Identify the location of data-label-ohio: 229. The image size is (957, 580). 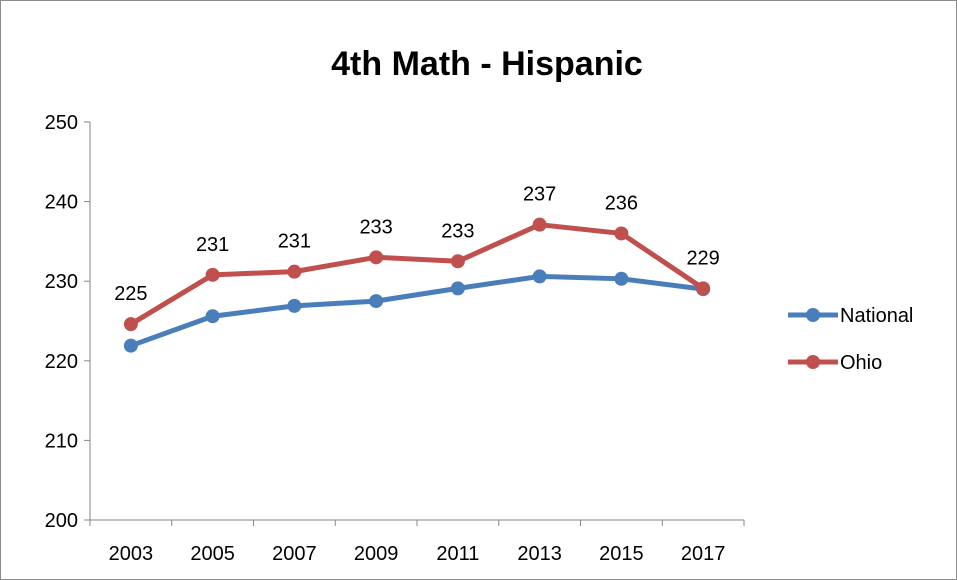
(702, 258).